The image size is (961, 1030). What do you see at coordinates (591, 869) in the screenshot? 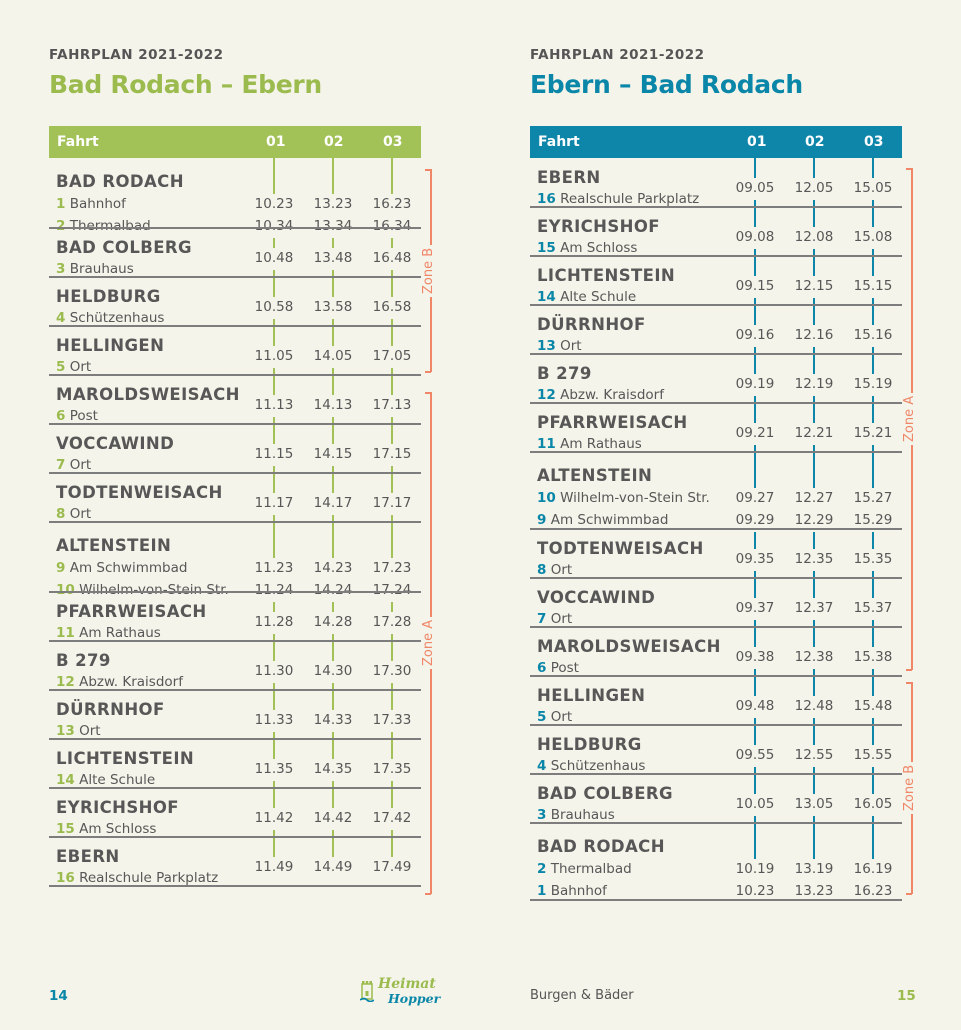
I see `stop-label: Thermalbad` at bounding box center [591, 869].